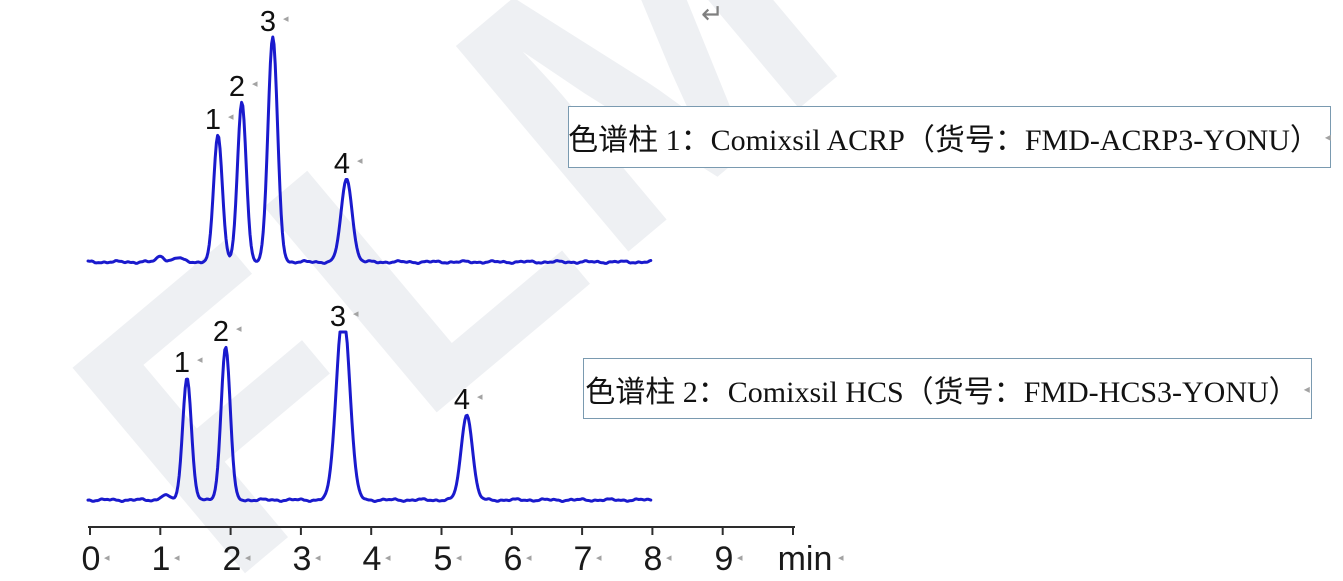 The image size is (1343, 581). I want to click on peak-label-1-4: 4, so click(342, 164).